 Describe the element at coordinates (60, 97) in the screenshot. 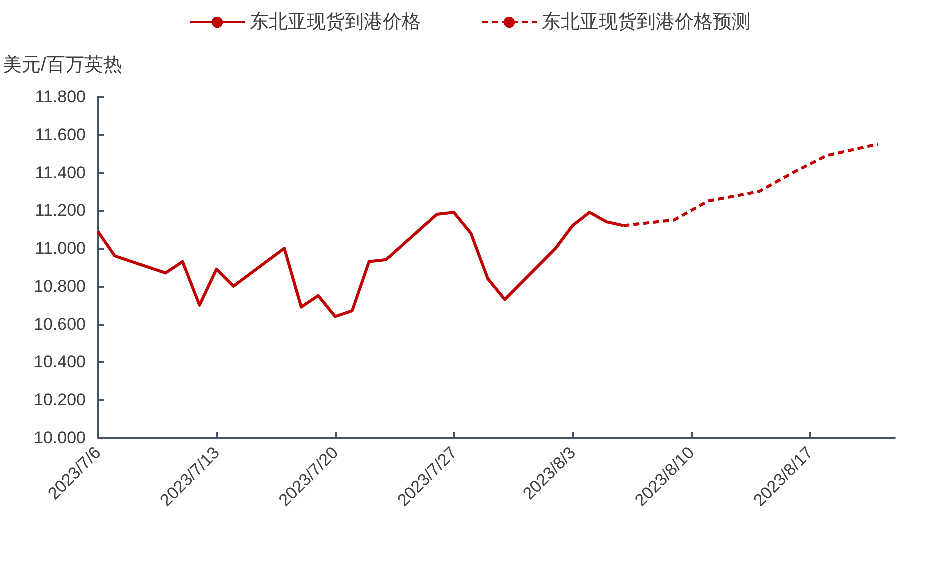

I see `y-tick-label: 11.800` at that location.